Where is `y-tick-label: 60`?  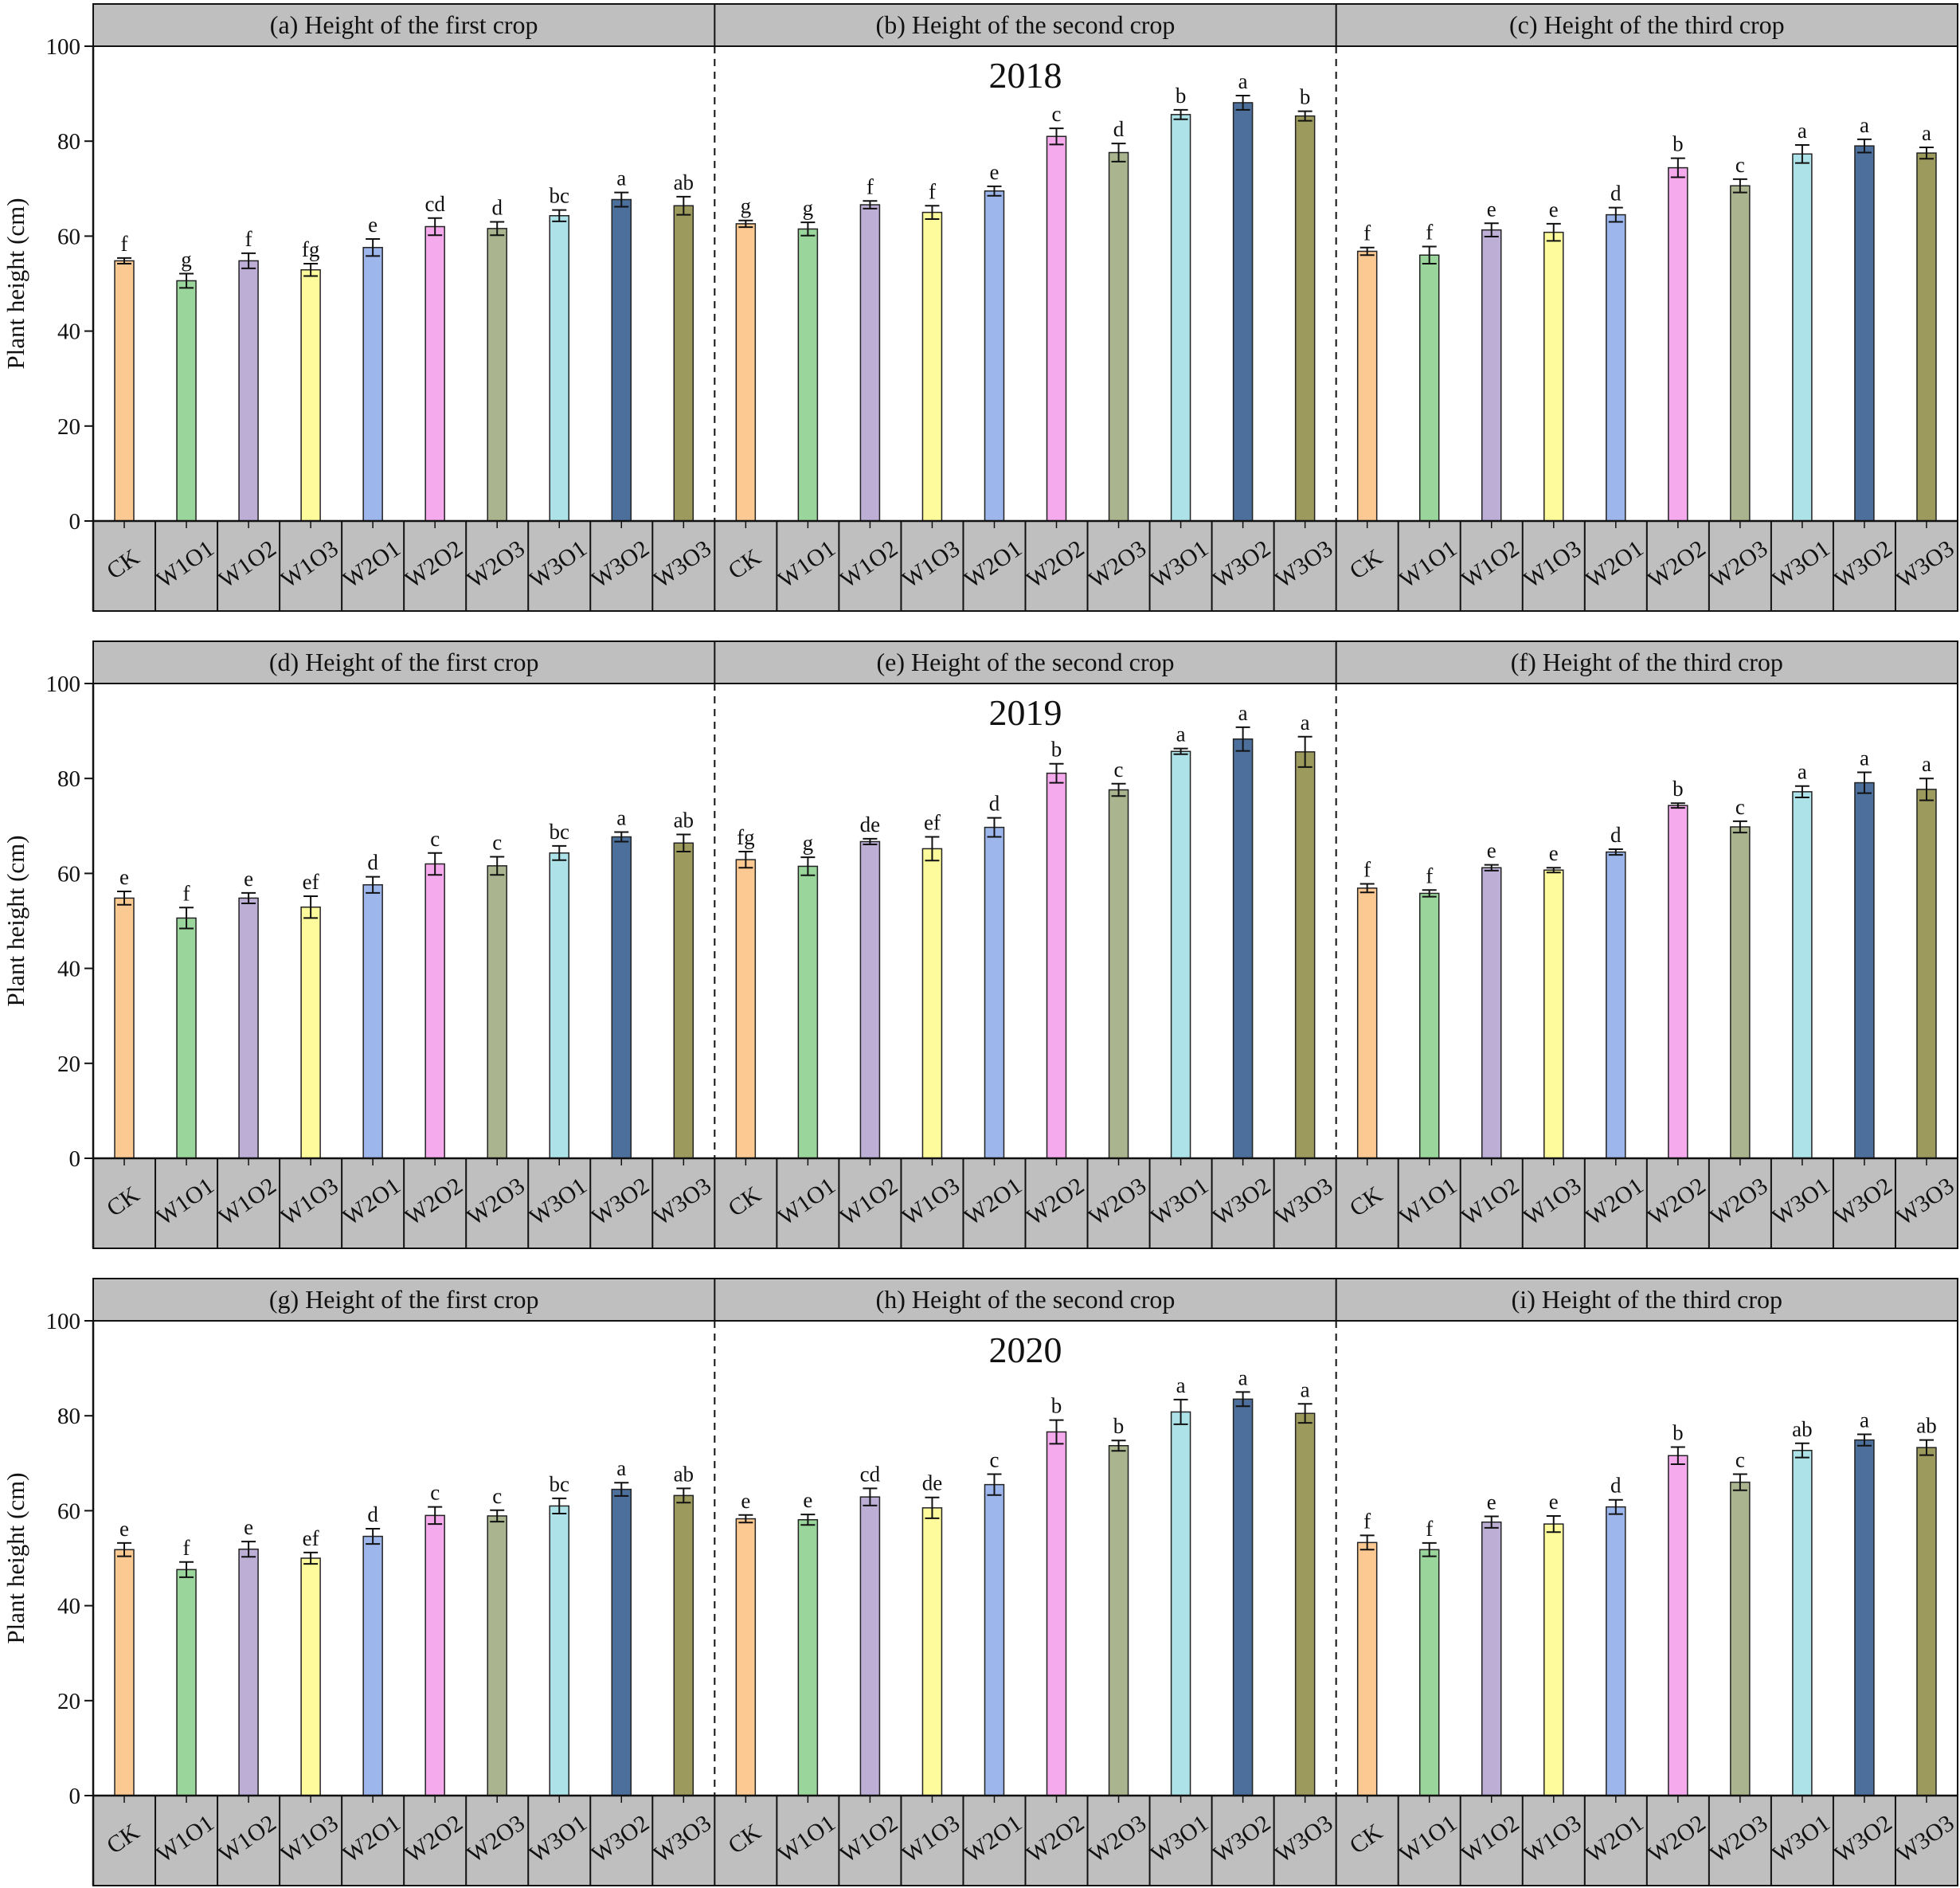
y-tick-label: 60 is located at coordinates (68, 236).